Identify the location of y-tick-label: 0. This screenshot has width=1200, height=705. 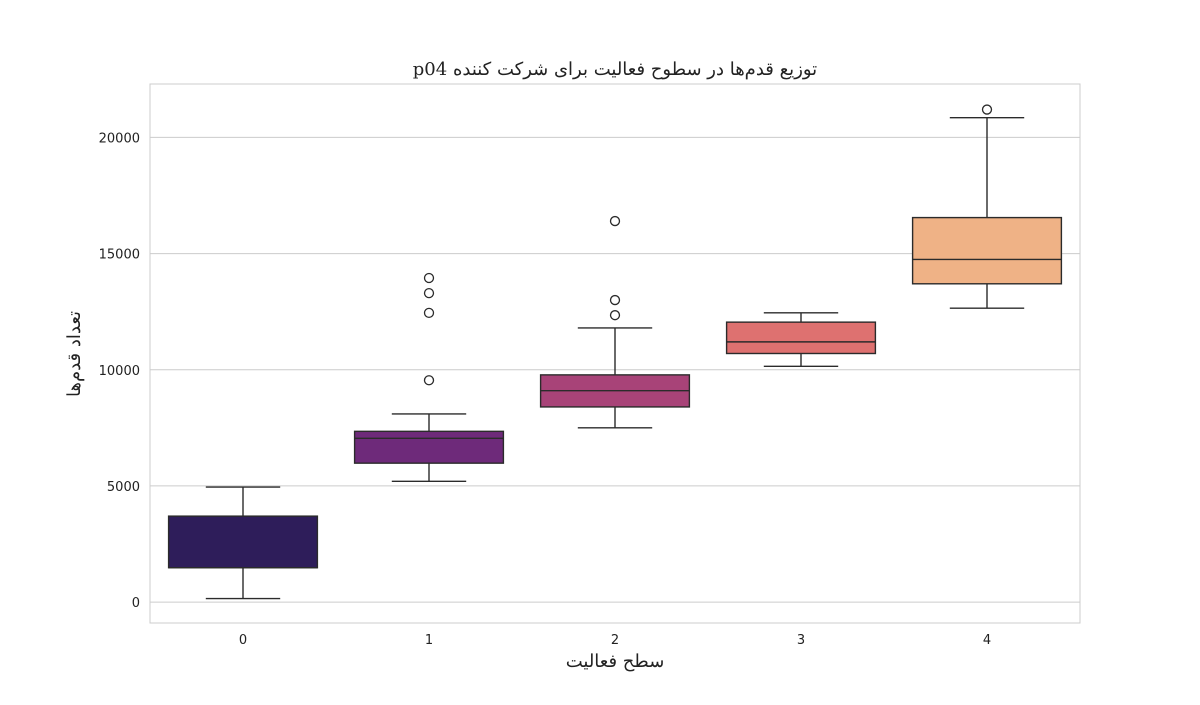
(136, 603).